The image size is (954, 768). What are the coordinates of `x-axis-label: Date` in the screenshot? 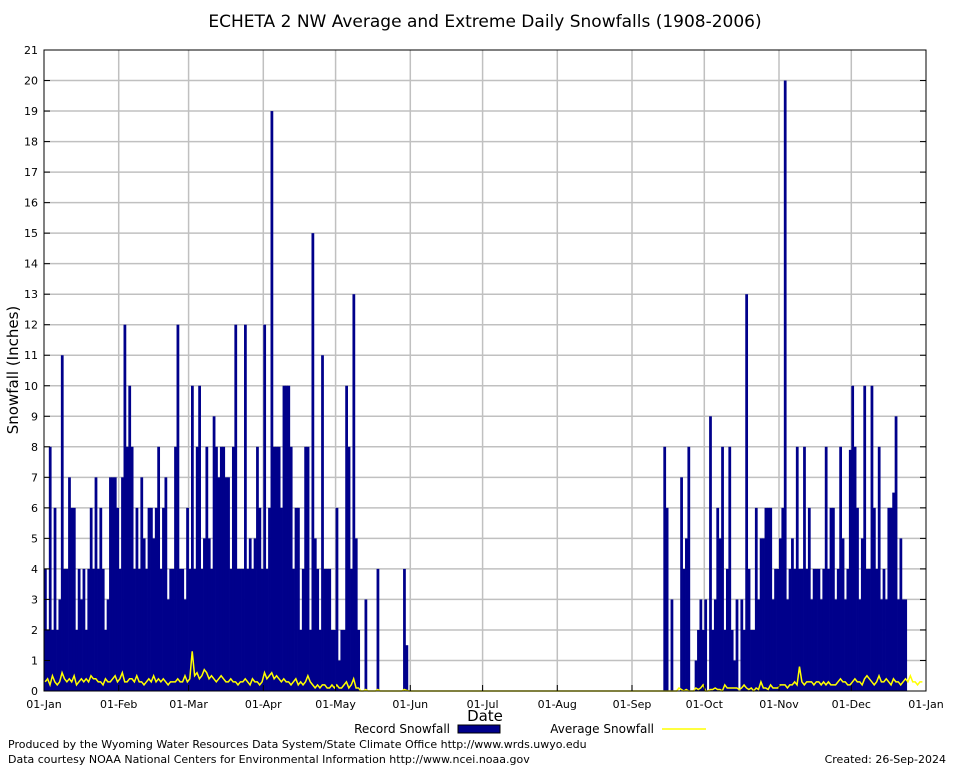 It's located at (485, 716).